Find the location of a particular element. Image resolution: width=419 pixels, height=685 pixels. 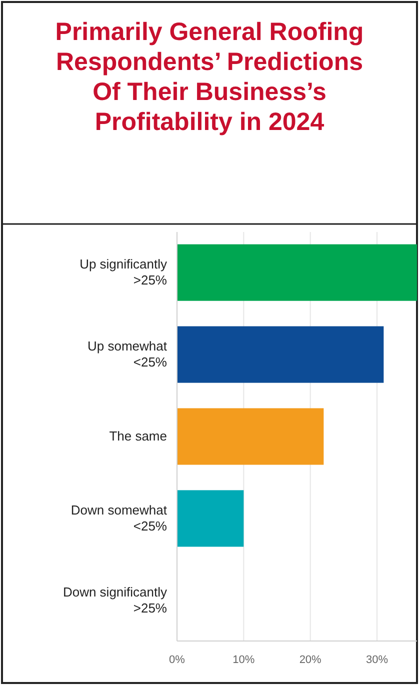

y-tick-label: The same is located at coordinates (138, 436).